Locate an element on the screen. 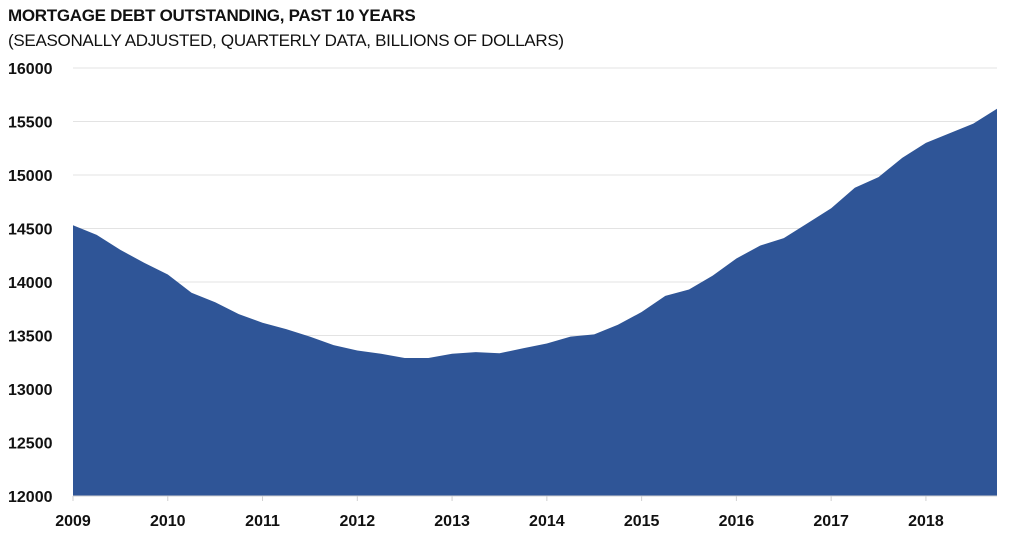  x-tick-label: 2009 is located at coordinates (73, 521).